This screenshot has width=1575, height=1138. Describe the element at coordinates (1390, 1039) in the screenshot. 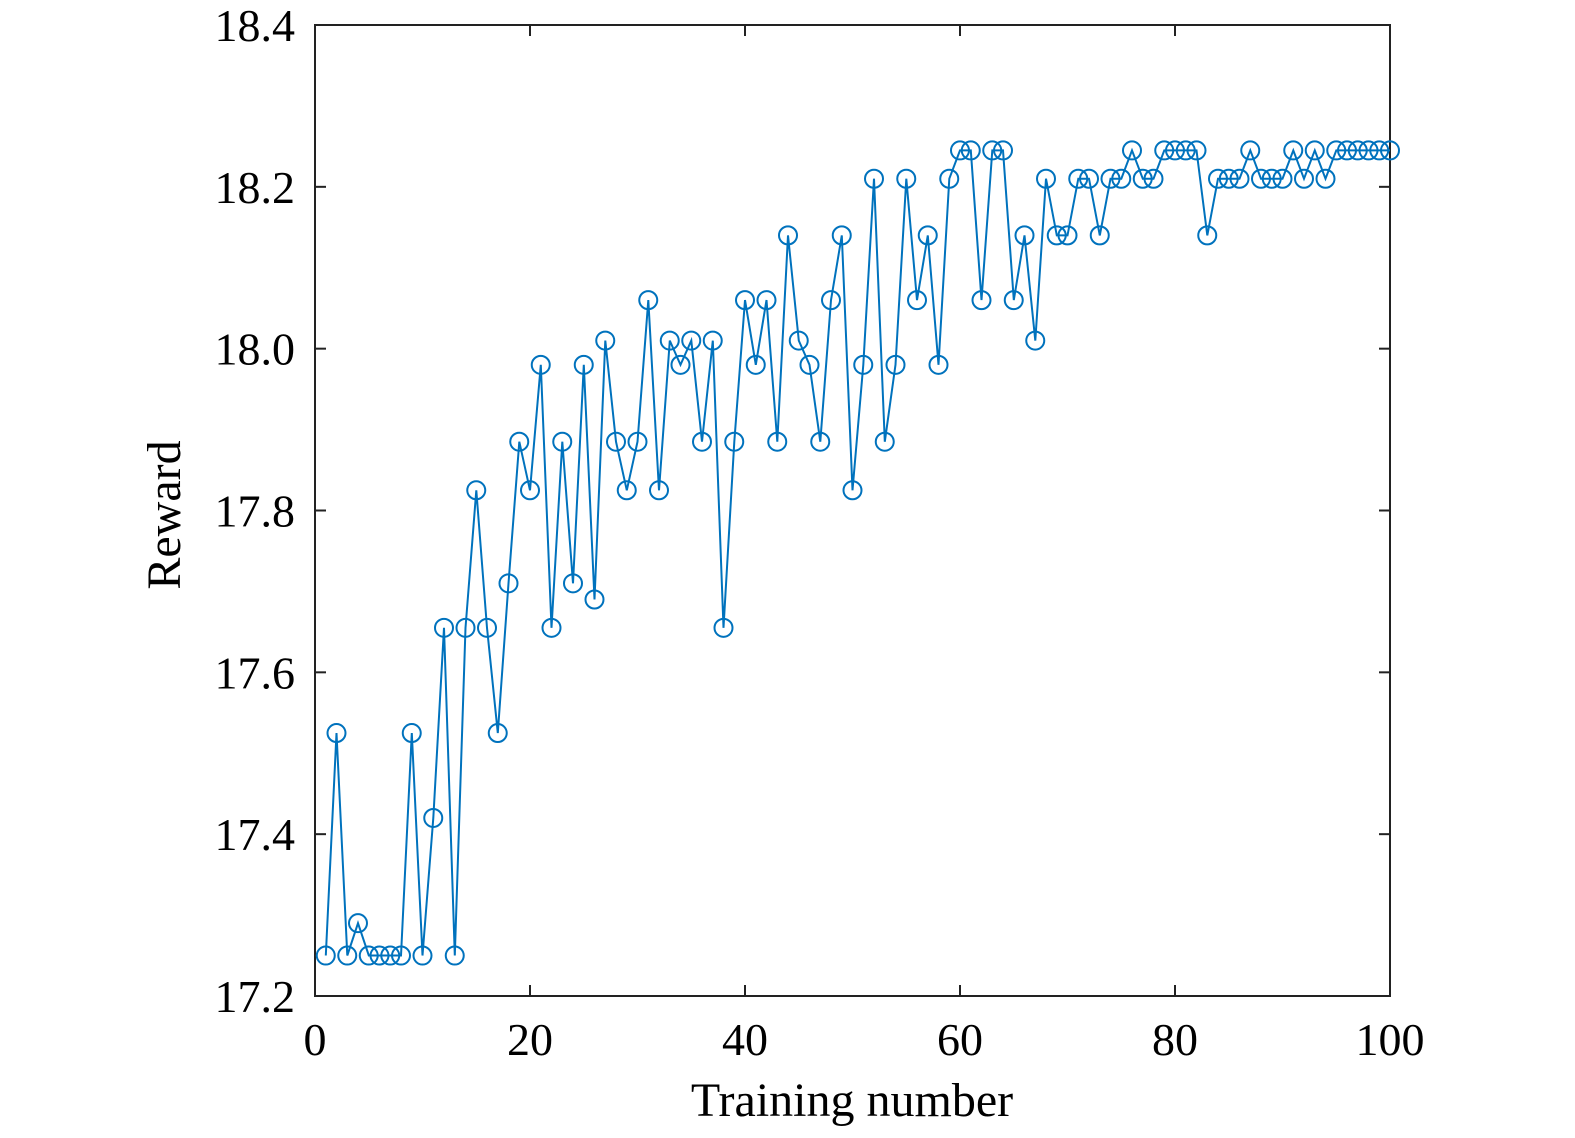

I see `x-tick-label: 100` at that location.